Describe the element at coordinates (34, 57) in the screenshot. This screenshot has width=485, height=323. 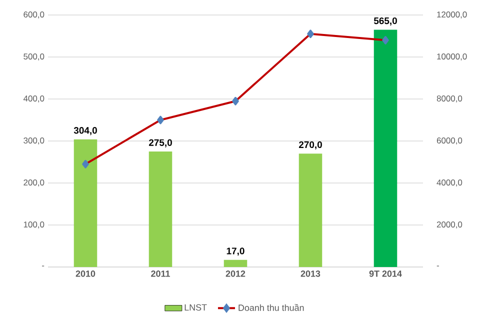
I see `y-tick-label: 500,0` at that location.